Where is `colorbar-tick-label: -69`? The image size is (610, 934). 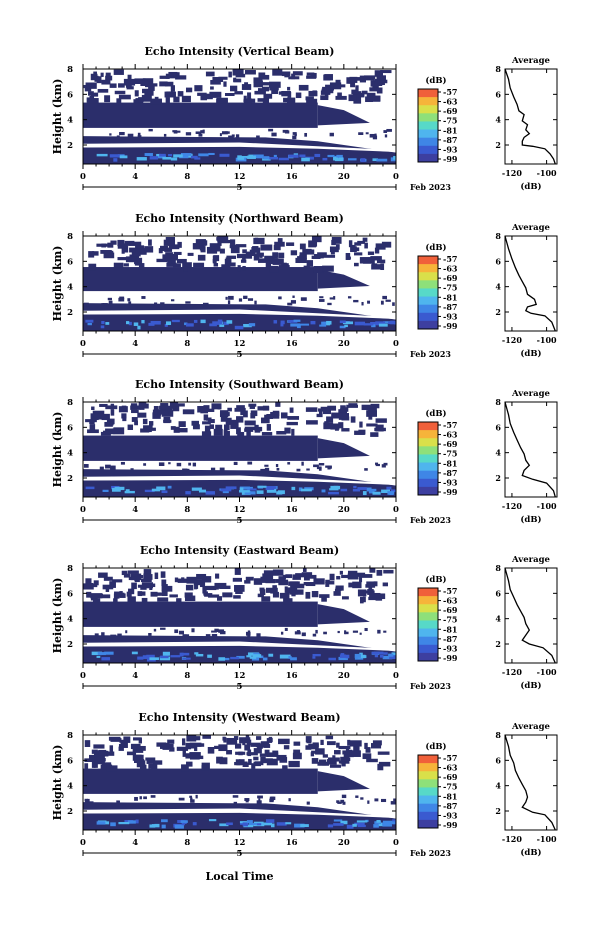
colorbar-tick-label: -69 is located at coordinates (450, 111).